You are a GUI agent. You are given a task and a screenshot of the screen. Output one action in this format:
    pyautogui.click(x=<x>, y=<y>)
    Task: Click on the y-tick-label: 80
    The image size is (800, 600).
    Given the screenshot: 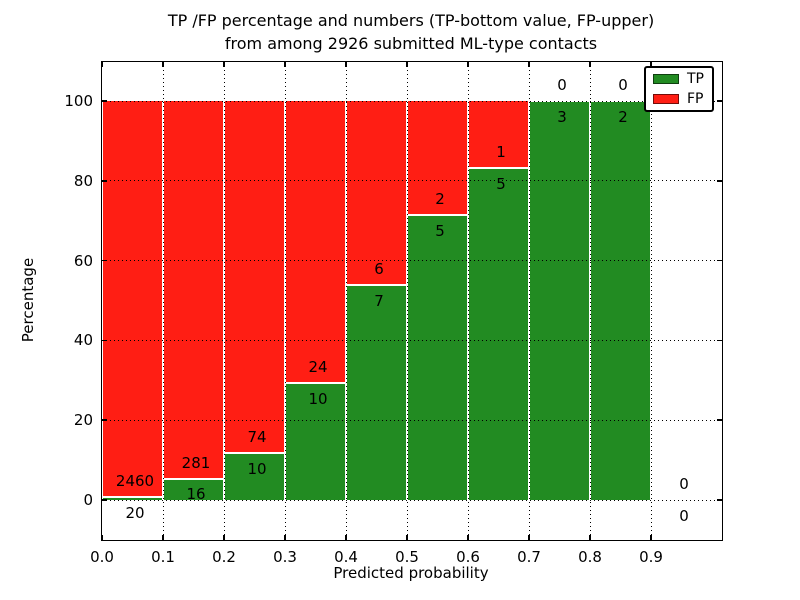 What is the action you would take?
    pyautogui.click(x=83, y=180)
    